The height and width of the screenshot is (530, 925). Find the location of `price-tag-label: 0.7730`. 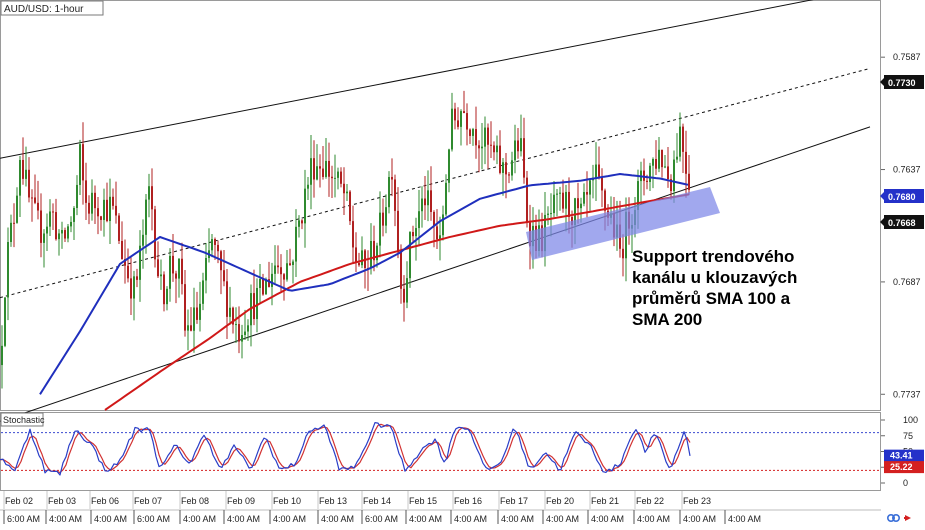

price-tag-label: 0.7730 is located at coordinates (902, 83).